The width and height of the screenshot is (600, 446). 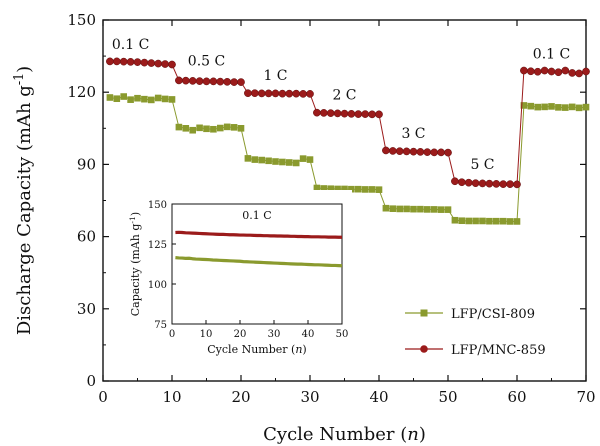 What do you see at coordinates (475, 350) in the screenshot?
I see `legend-item-lfp-mnc-859: LFP/MNC-859` at bounding box center [475, 350].